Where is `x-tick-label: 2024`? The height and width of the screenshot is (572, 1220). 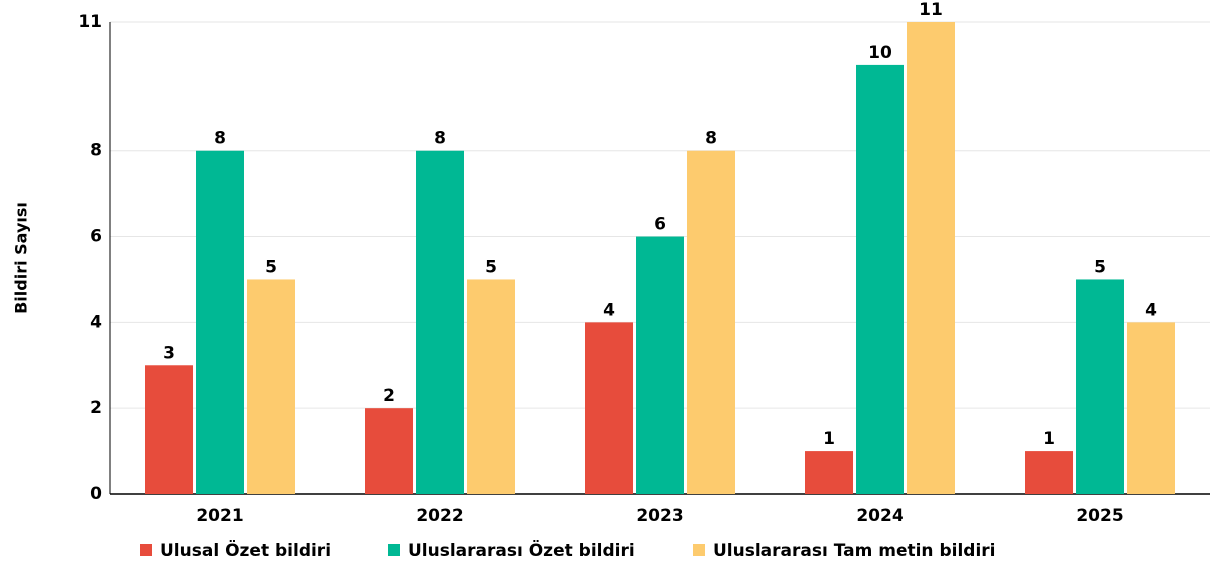
x-tick-label: 2024 is located at coordinates (879, 516).